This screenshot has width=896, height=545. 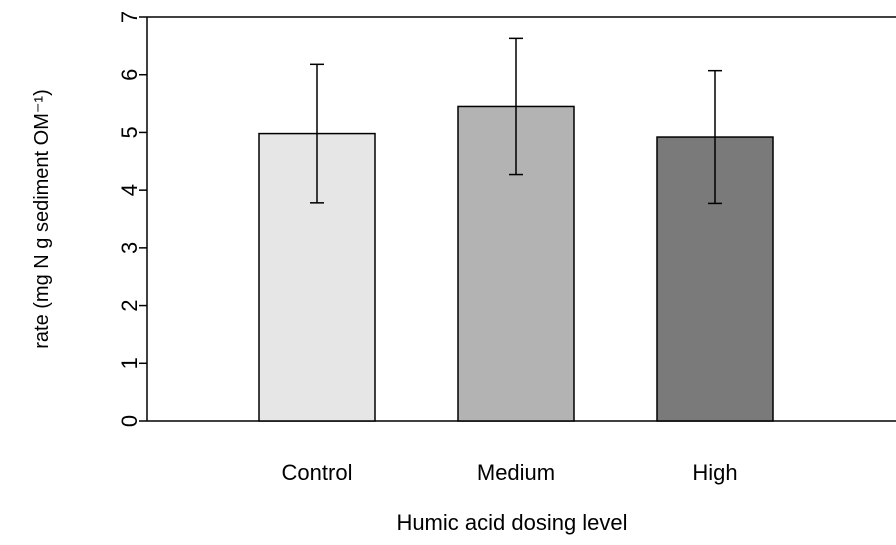 What do you see at coordinates (129, 132) in the screenshot?
I see `y-tick-label: 5` at bounding box center [129, 132].